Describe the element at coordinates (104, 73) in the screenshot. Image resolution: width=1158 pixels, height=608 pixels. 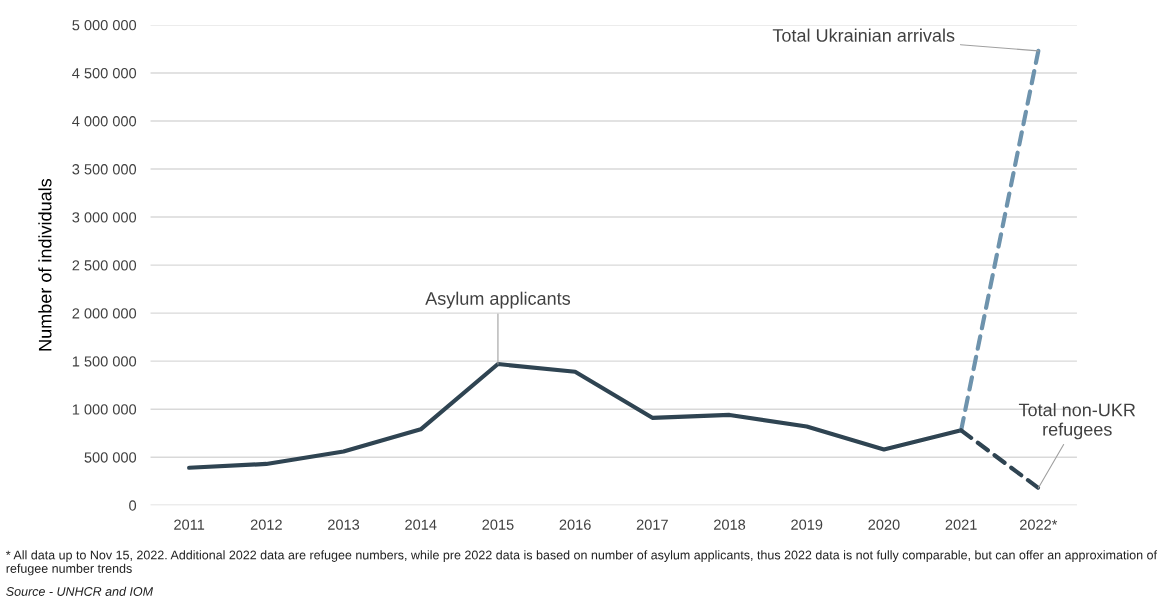
I see `y-tick-label: 4 500 000` at that location.